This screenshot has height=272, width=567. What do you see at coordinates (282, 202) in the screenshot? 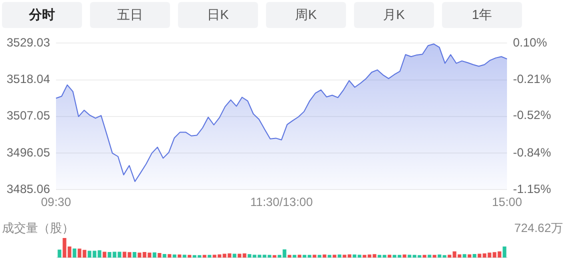
I see `x-tick-label: 11:30/13:00` at bounding box center [282, 202].